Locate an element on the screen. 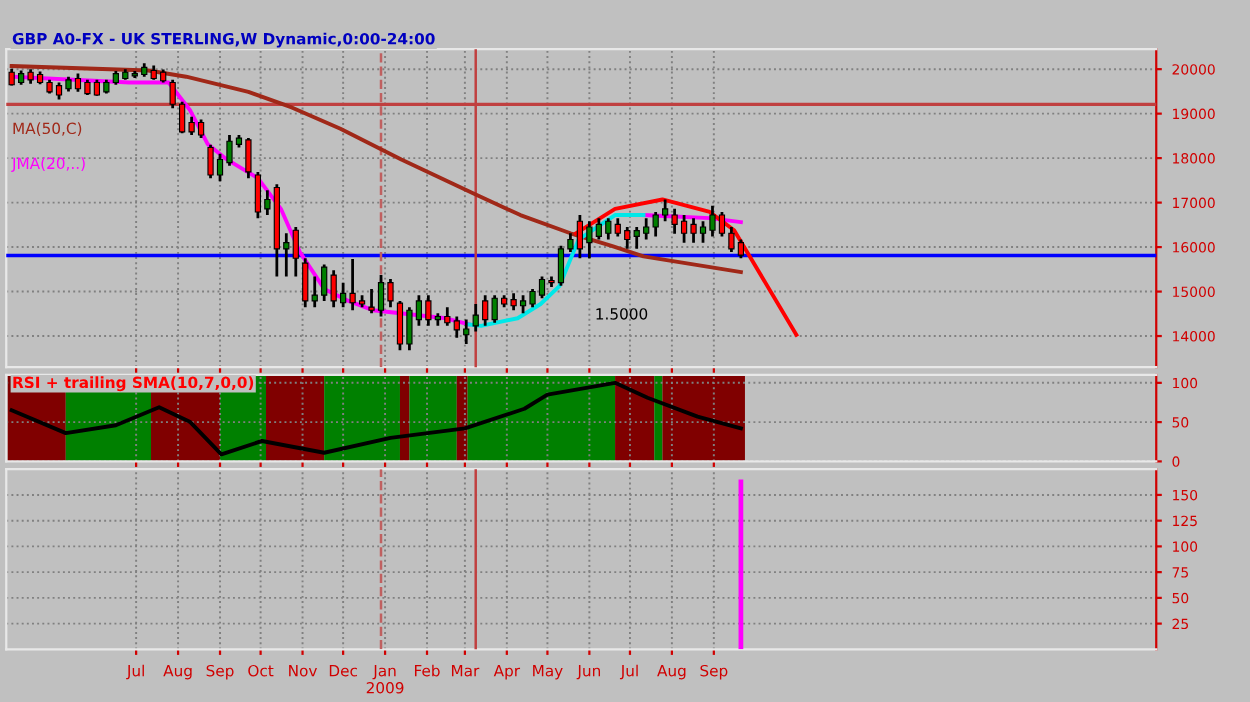 The image size is (1250, 702). candlestick is located at coordinates (305, 282).